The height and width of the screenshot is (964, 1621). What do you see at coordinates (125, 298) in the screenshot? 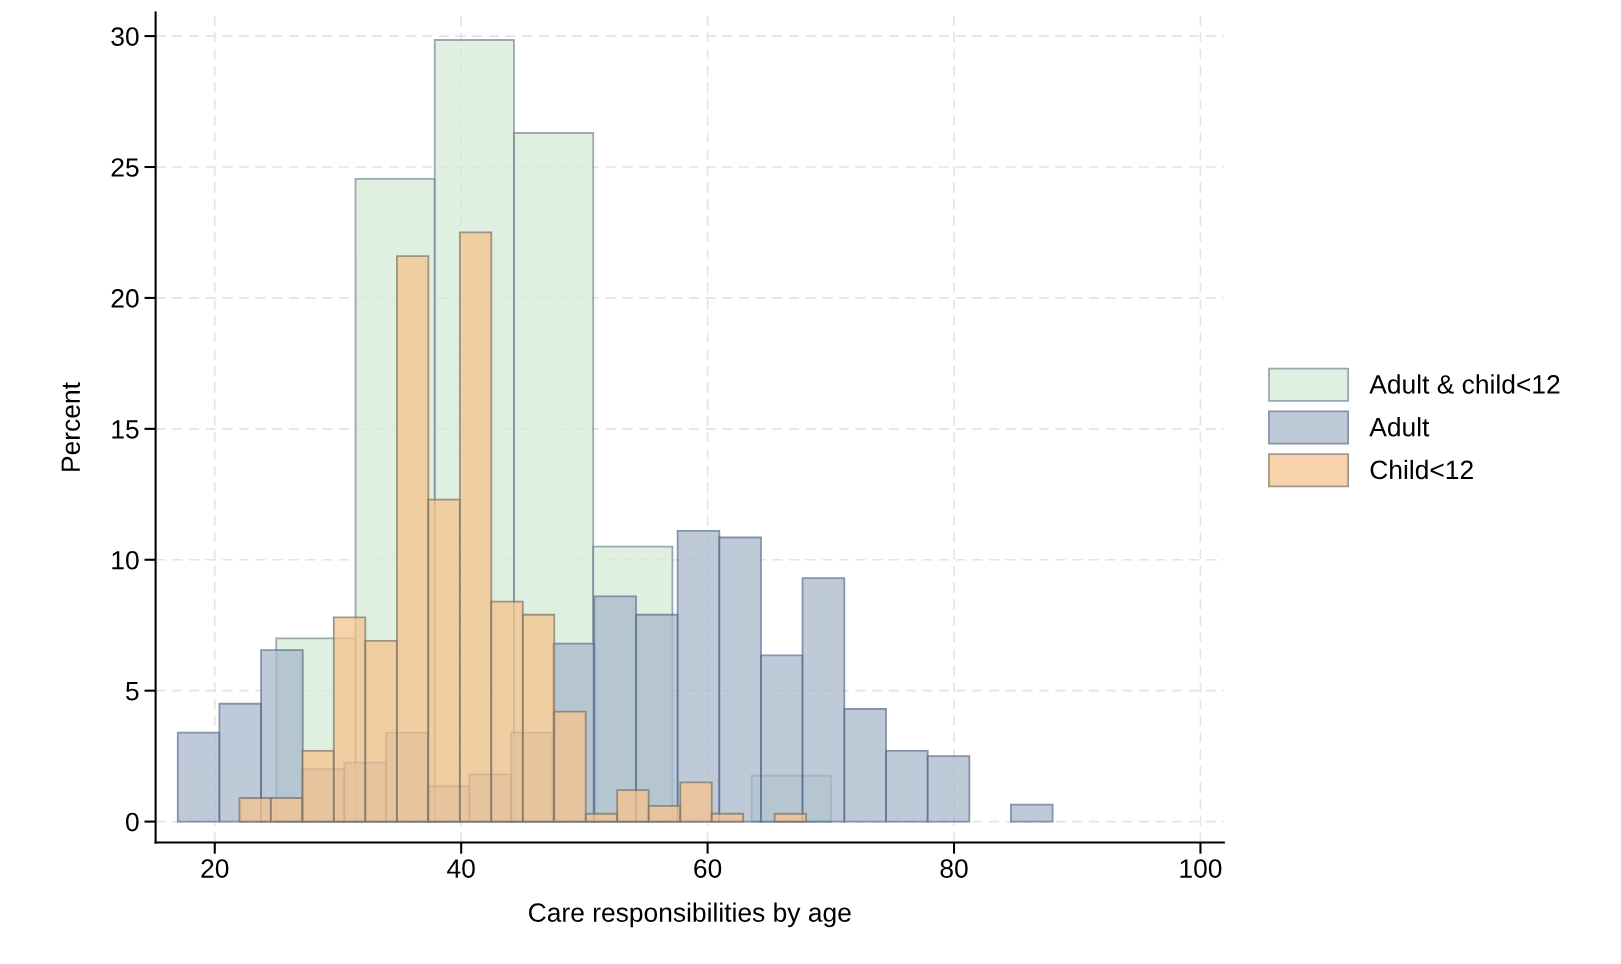
I see `y-tick-label: 20` at bounding box center [125, 298].